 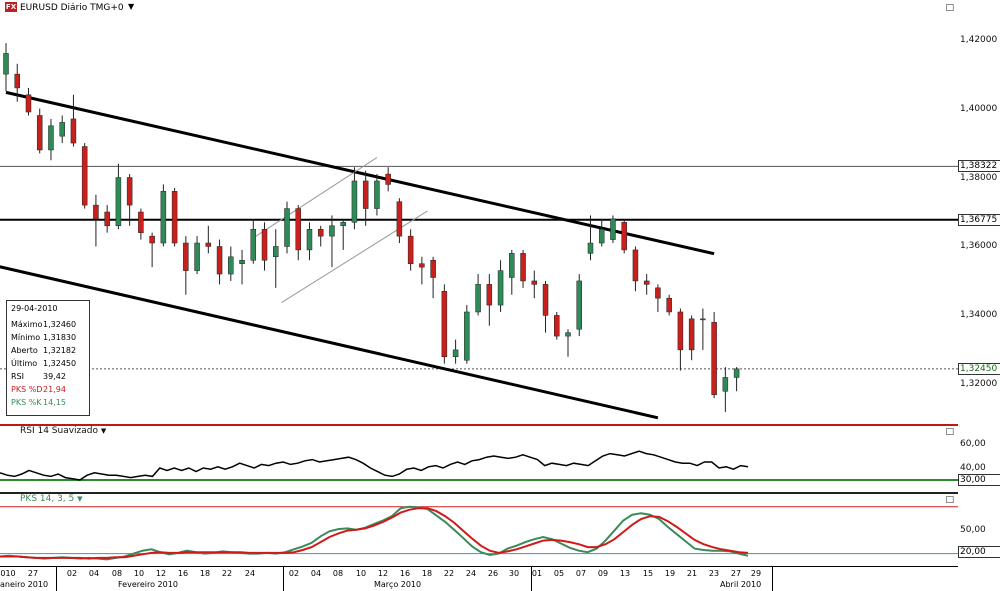 What do you see at coordinates (315, 198) in the screenshot?
I see `channel-line` at bounding box center [315, 198].